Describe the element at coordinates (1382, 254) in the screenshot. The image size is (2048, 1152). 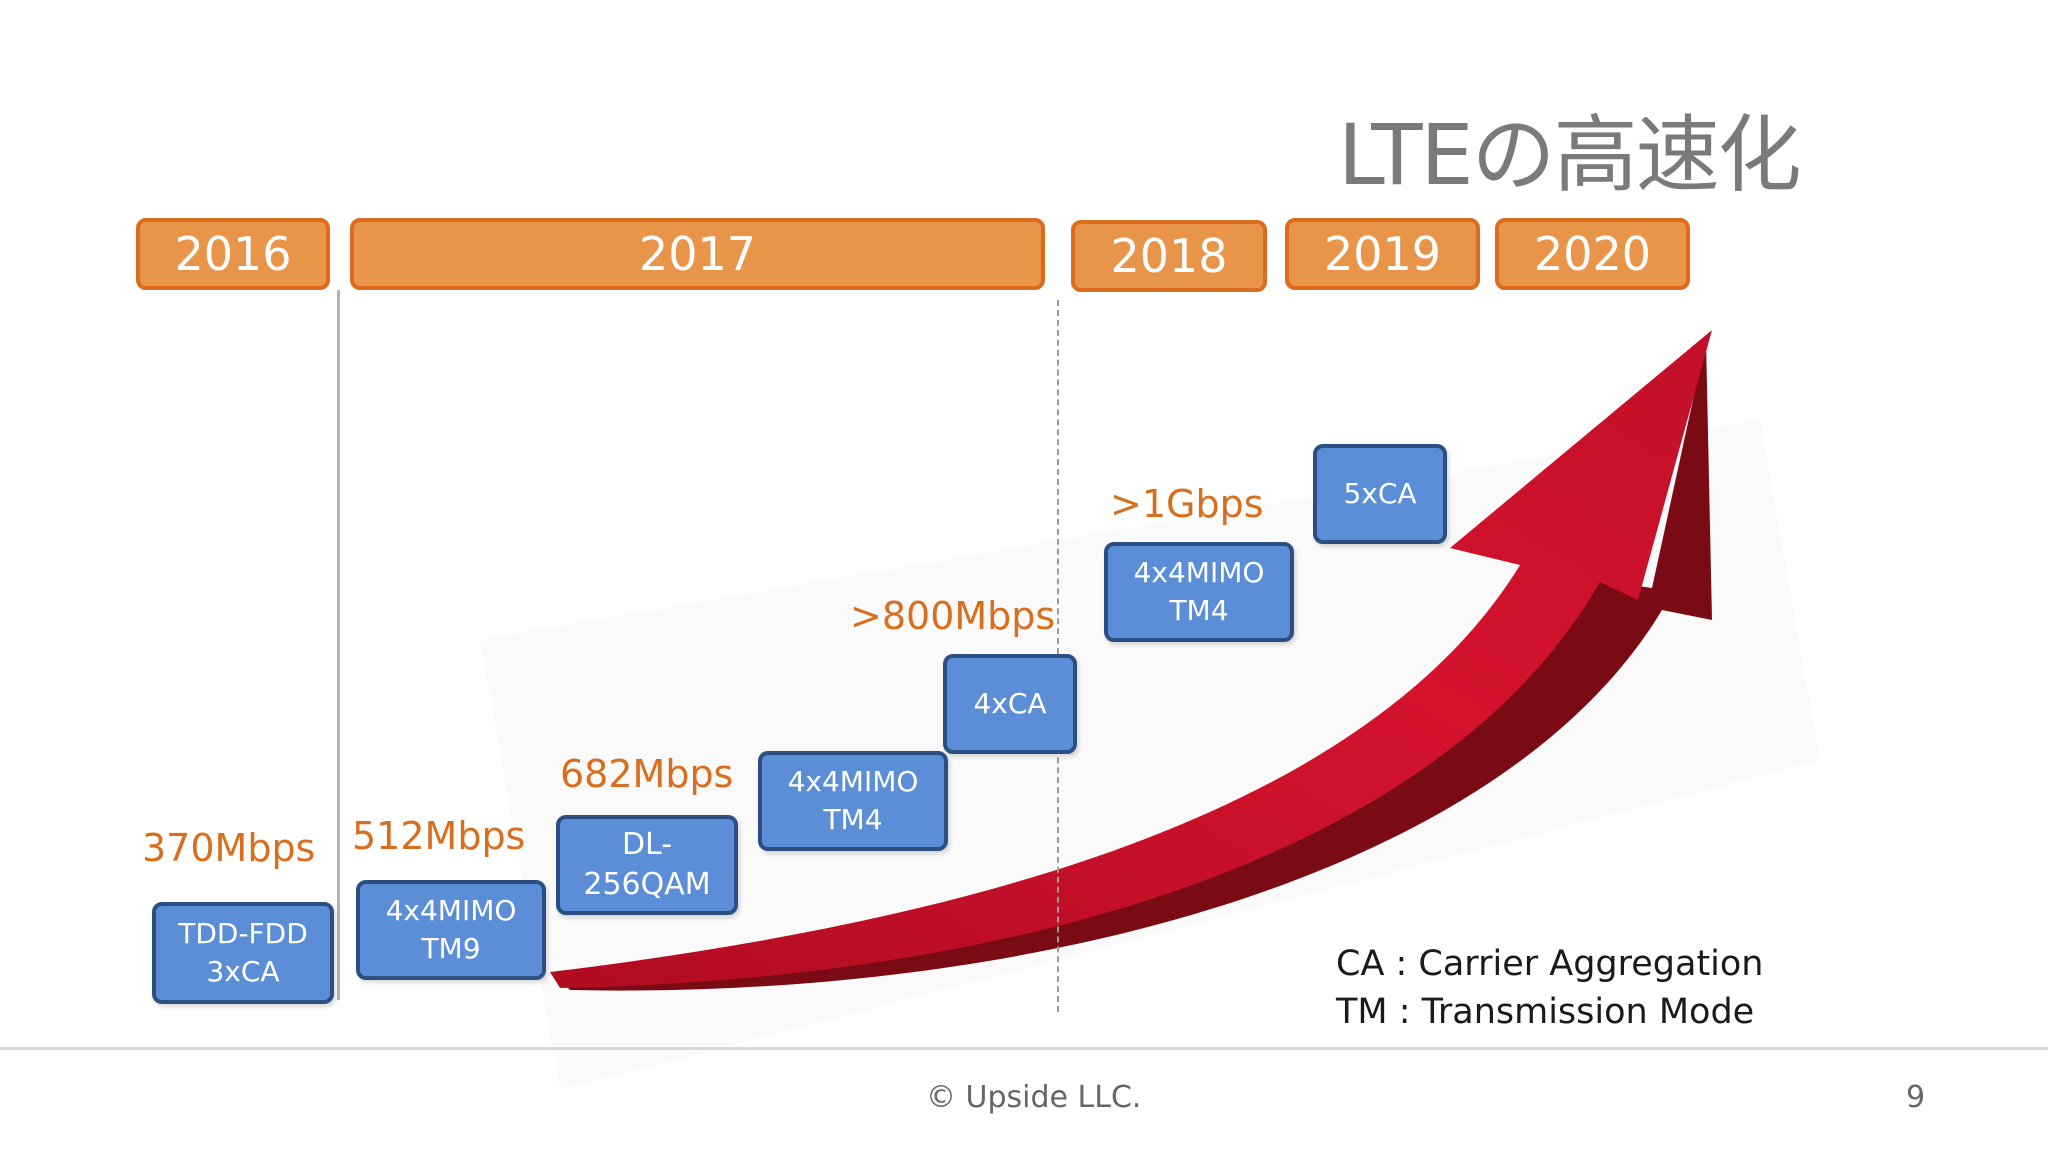
I see `year-2019: 2019` at that location.